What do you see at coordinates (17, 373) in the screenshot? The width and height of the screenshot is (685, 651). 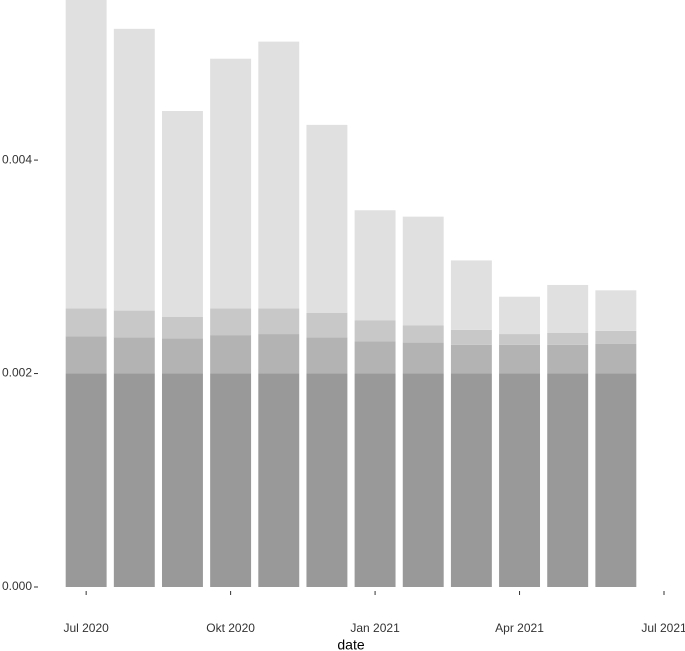 I see `y-tick-label: 0.002` at bounding box center [17, 373].